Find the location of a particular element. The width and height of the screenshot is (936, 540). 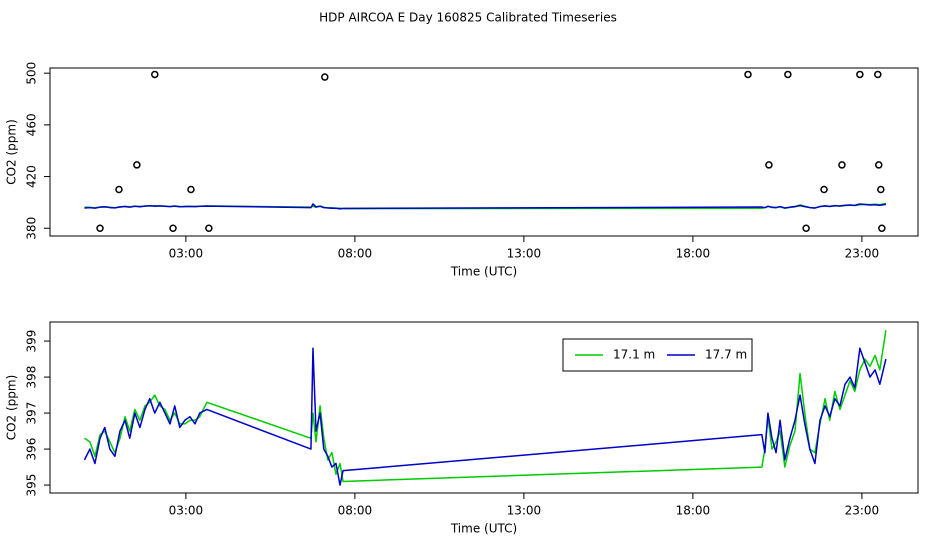

y-tick-label: 396 is located at coordinates (32, 449).